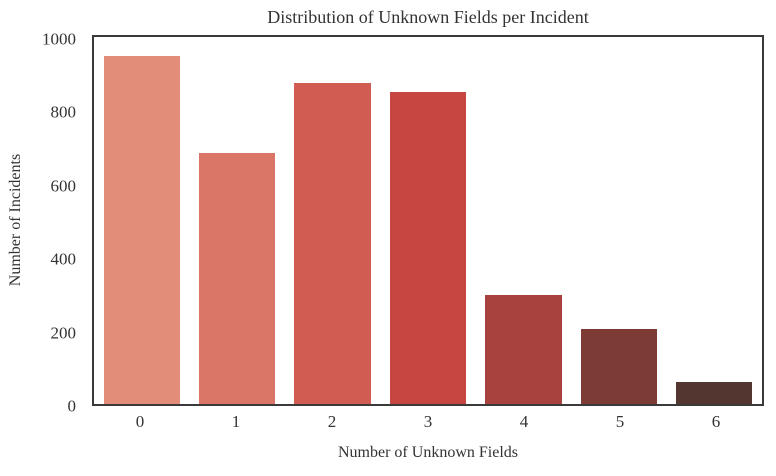 Image resolution: width=776 pixels, height=476 pixels. I want to click on x-tick-label-0: 0, so click(140, 421).